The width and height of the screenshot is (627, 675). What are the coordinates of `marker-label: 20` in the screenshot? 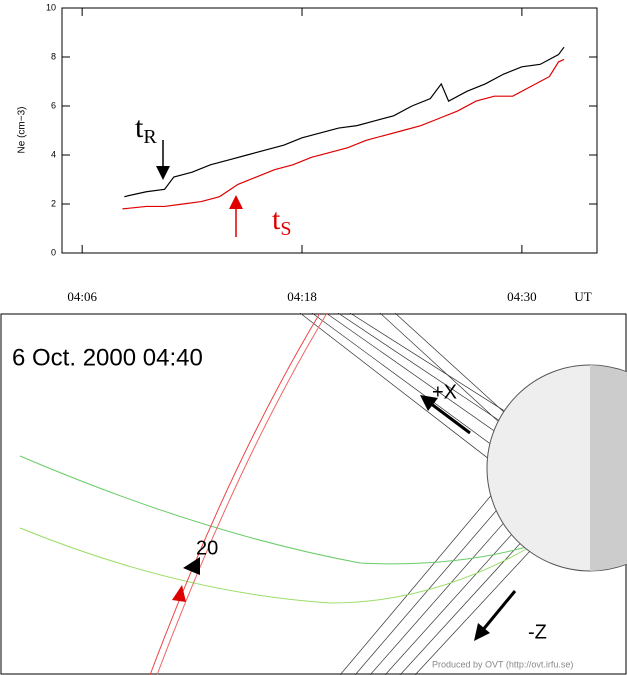 It's located at (207, 548).